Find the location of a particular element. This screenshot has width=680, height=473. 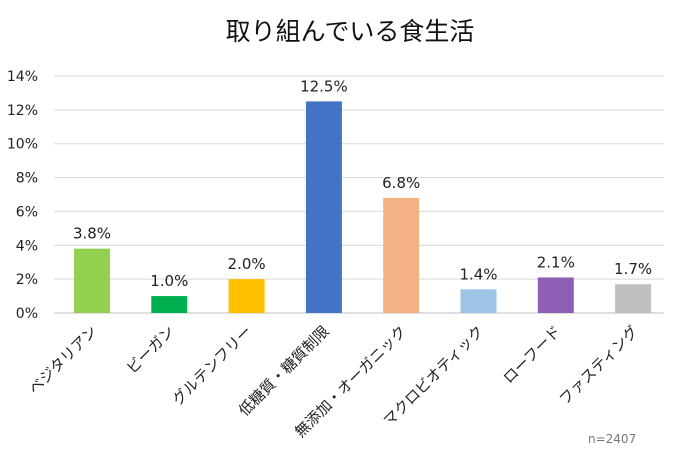

bar-value-label: 2.0% is located at coordinates (247, 264).